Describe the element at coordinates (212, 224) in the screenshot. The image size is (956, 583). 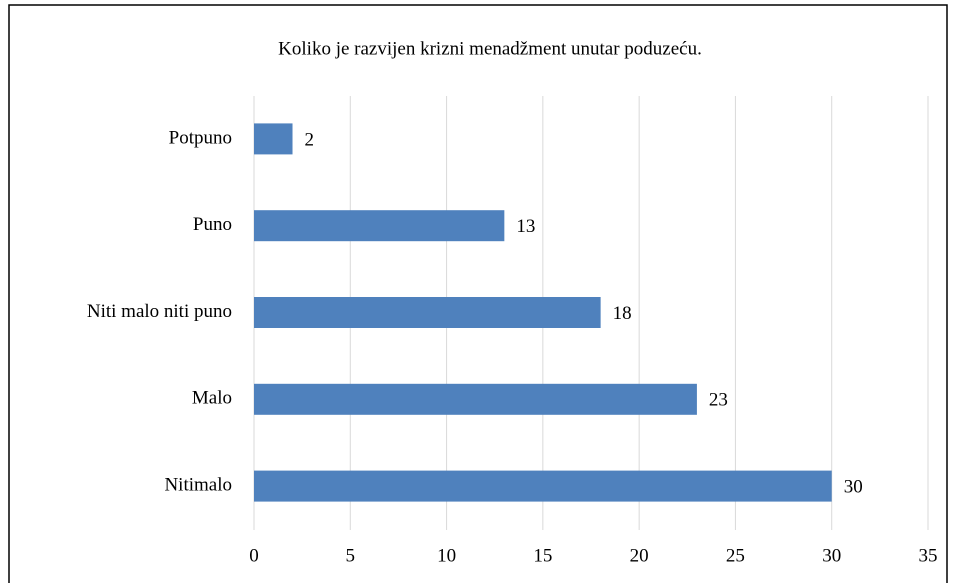
I see `y-tick-label: Puno` at that location.